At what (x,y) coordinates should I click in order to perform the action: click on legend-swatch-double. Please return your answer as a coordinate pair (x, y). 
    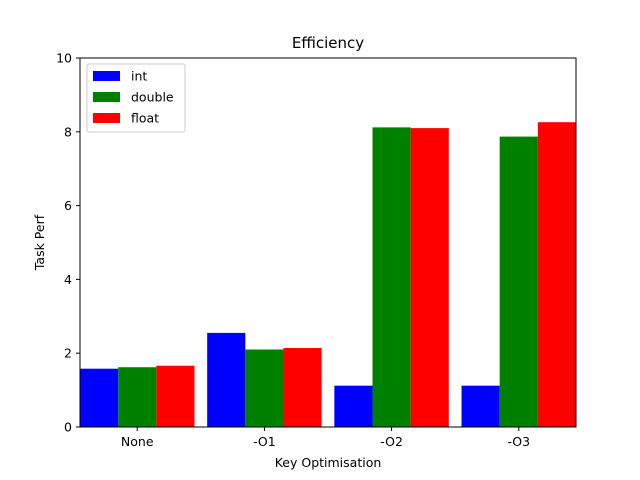
    Looking at the image, I should click on (106, 97).